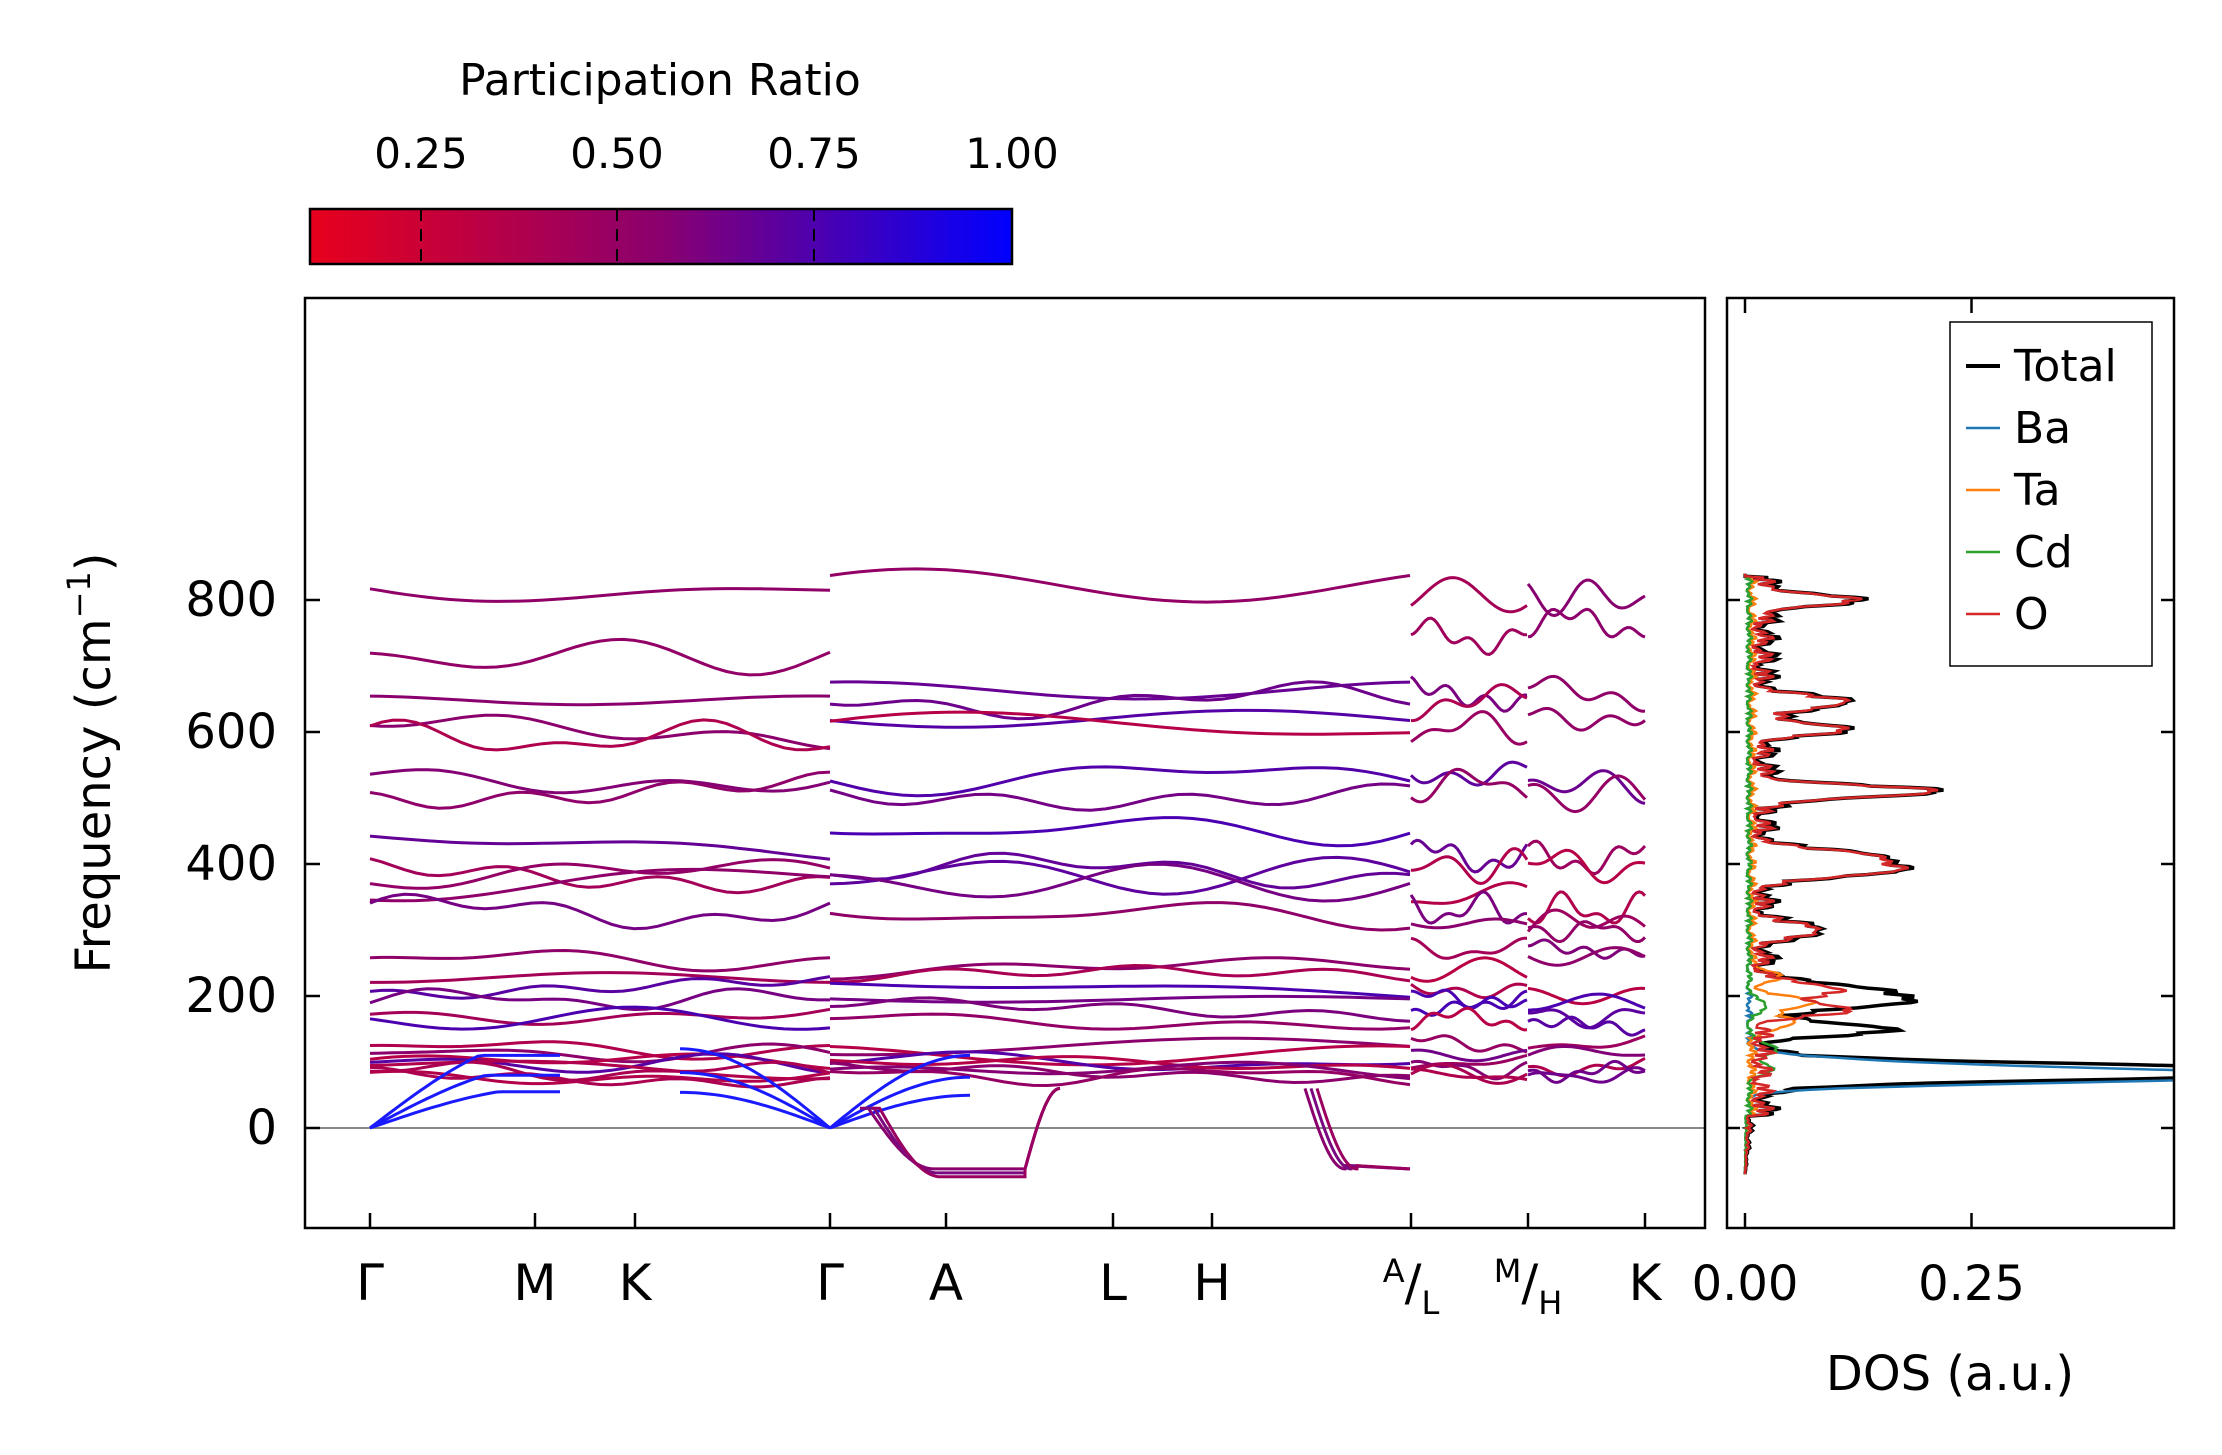 The width and height of the screenshot is (2222, 1455). What do you see at coordinates (231, 864) in the screenshot?
I see `y-tick-label: 400` at bounding box center [231, 864].